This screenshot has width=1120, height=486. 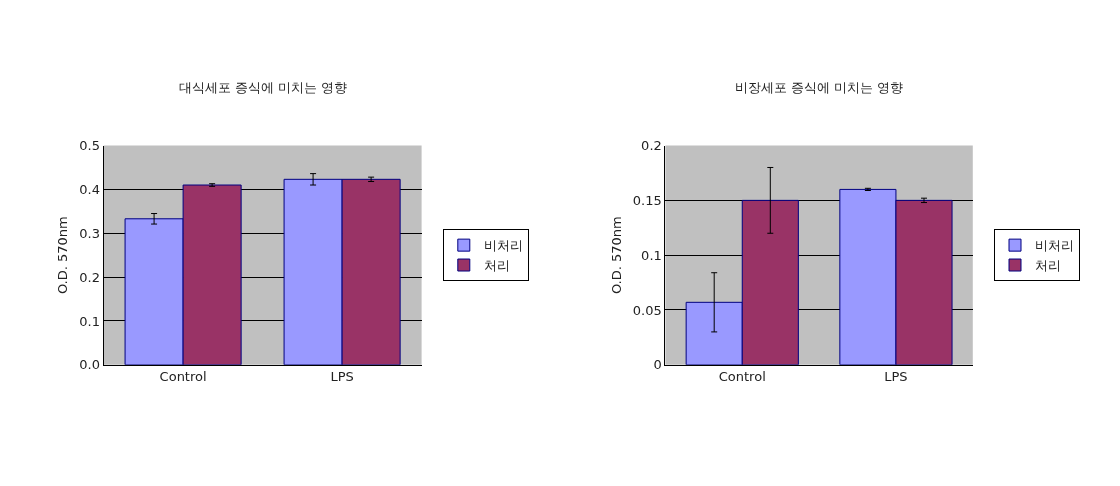 What do you see at coordinates (657, 365) in the screenshot?
I see `y-tick-label: 0` at bounding box center [657, 365].